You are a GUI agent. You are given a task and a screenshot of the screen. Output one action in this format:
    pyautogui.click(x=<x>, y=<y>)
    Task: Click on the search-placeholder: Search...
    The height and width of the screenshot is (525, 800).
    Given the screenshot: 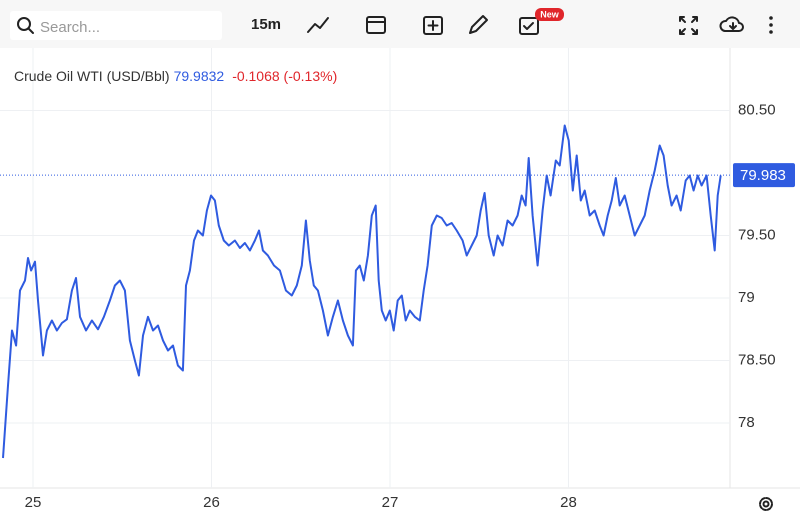 What is the action you would take?
    pyautogui.click(x=70, y=27)
    